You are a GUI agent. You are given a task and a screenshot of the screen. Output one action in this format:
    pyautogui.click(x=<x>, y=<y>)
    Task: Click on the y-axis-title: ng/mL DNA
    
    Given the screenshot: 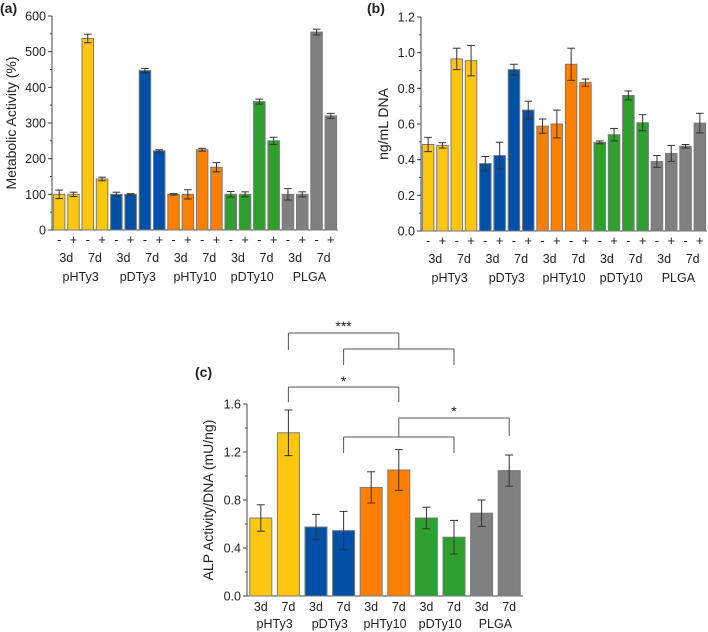 What is the action you would take?
    pyautogui.click(x=383, y=123)
    